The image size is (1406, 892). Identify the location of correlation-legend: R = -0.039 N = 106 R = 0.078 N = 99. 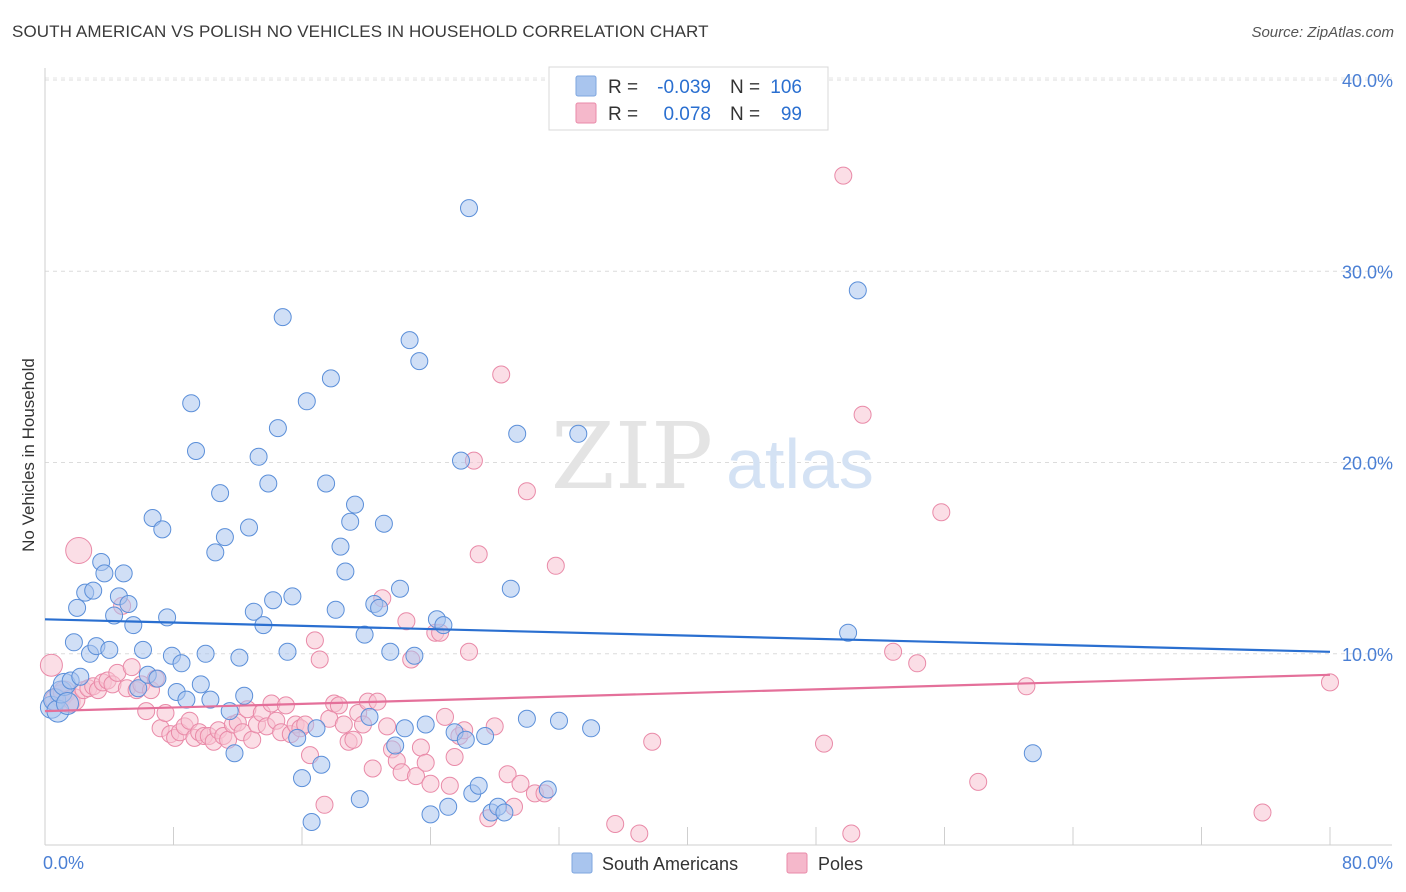
(688, 98).